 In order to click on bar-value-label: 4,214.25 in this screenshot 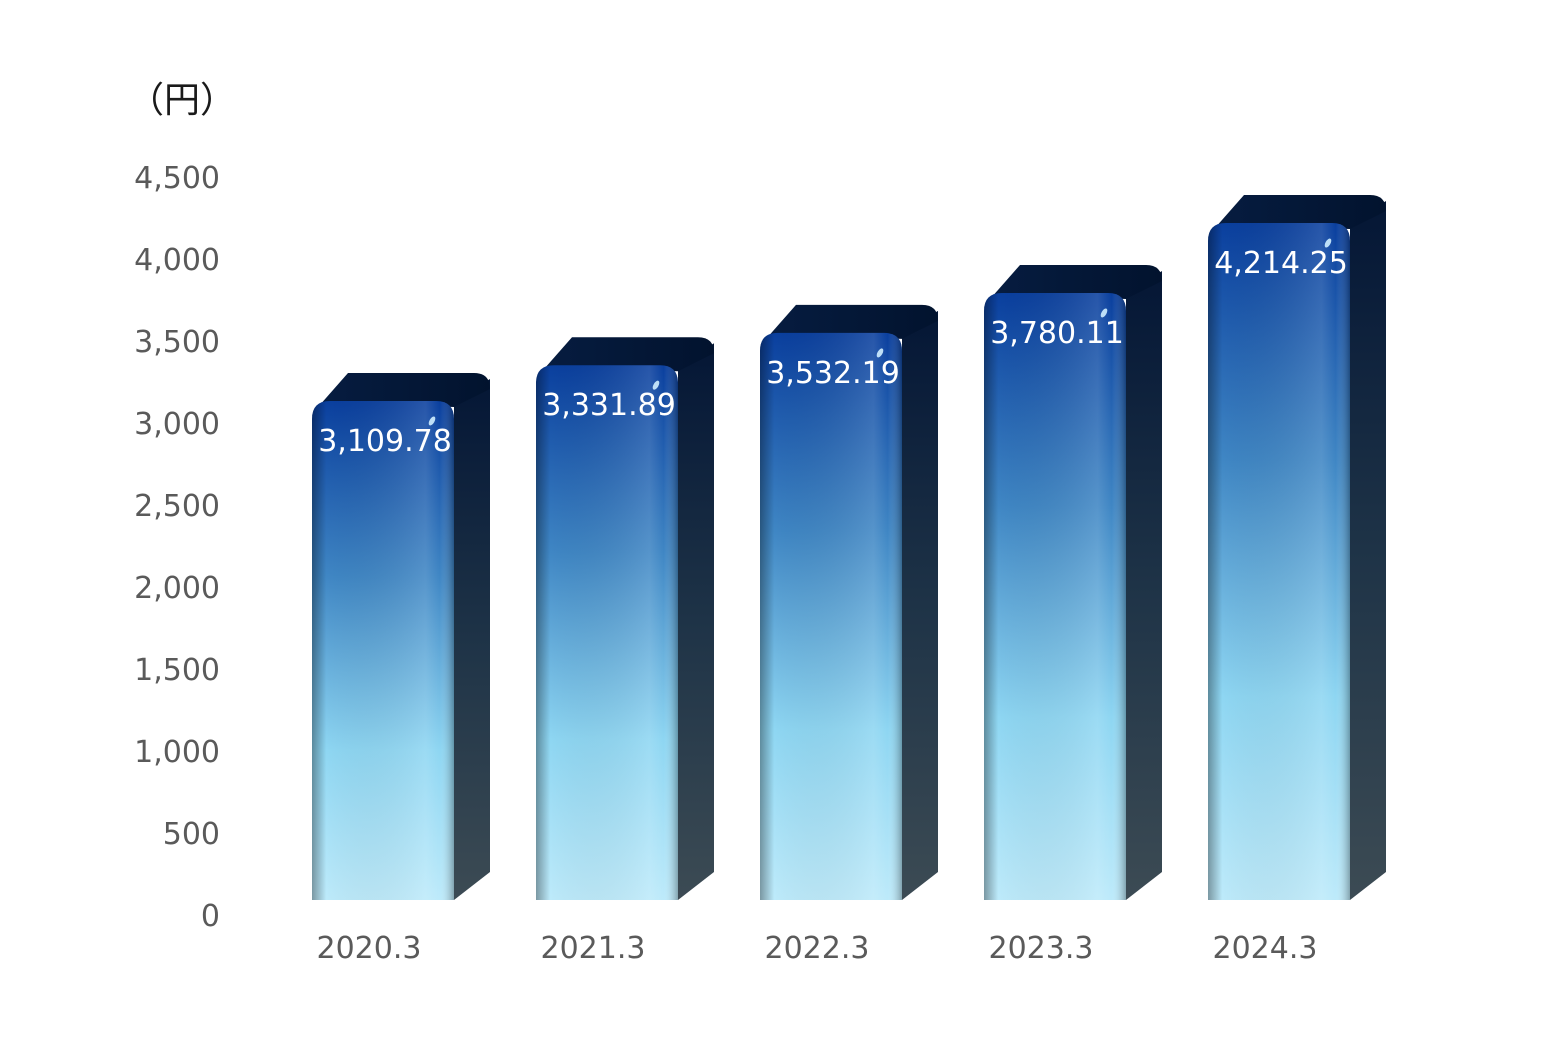, I will do `click(1281, 263)`.